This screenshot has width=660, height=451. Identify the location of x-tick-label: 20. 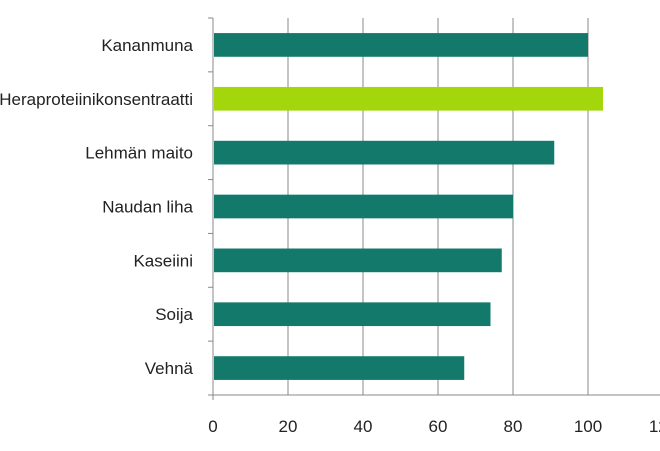
(288, 426).